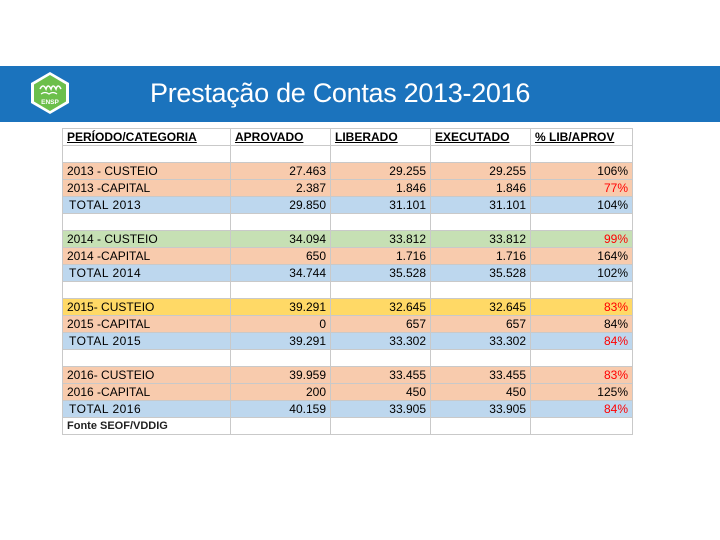 Image resolution: width=720 pixels, height=540 pixels. I want to click on cell-executado: 657, so click(480, 324).